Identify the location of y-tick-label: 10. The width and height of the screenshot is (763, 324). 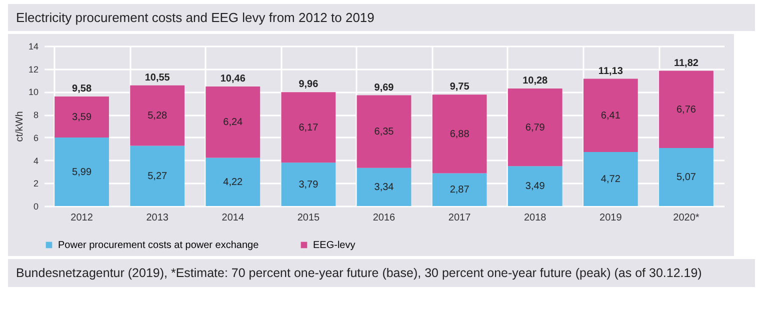
(33, 92).